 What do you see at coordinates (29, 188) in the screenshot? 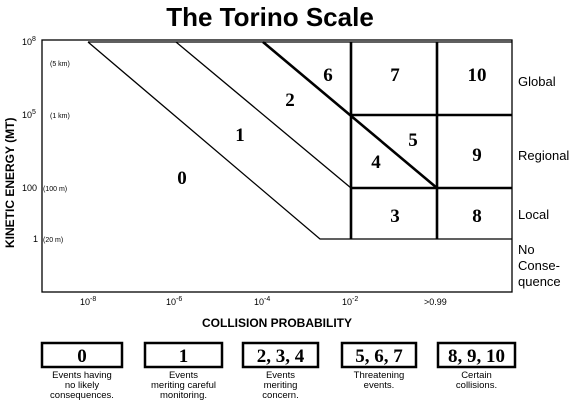
I see `y-tick: 100` at bounding box center [29, 188].